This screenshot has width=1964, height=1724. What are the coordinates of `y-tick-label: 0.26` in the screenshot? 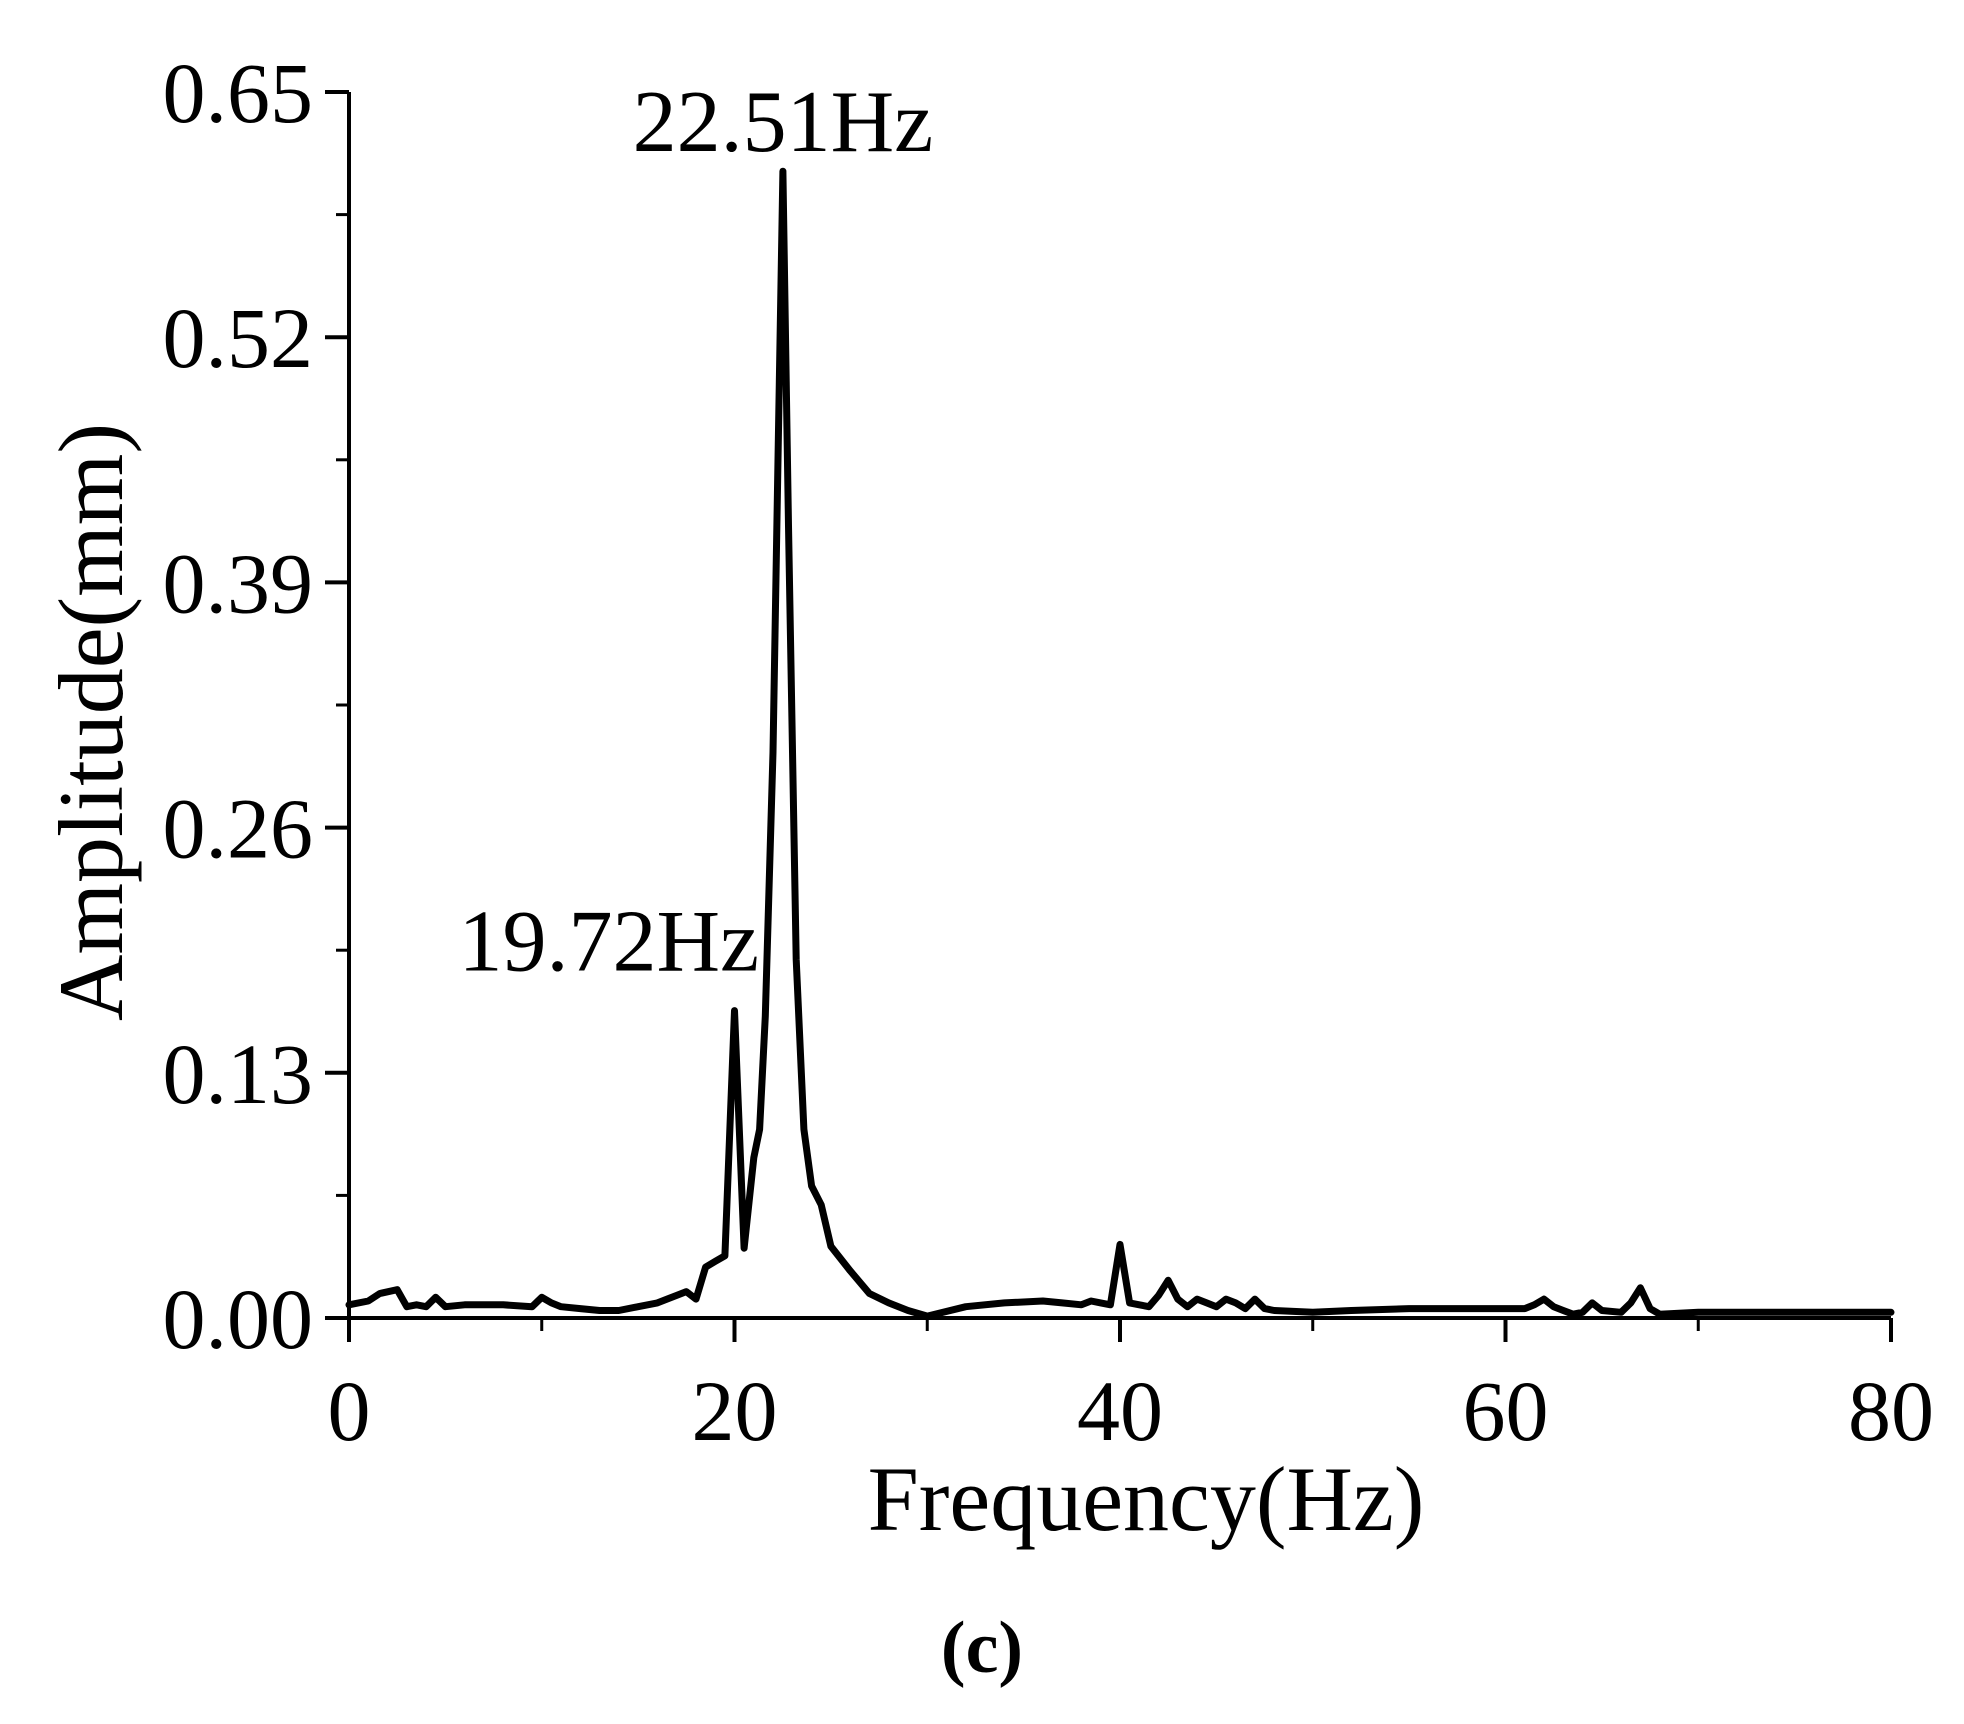 It's located at (238, 829).